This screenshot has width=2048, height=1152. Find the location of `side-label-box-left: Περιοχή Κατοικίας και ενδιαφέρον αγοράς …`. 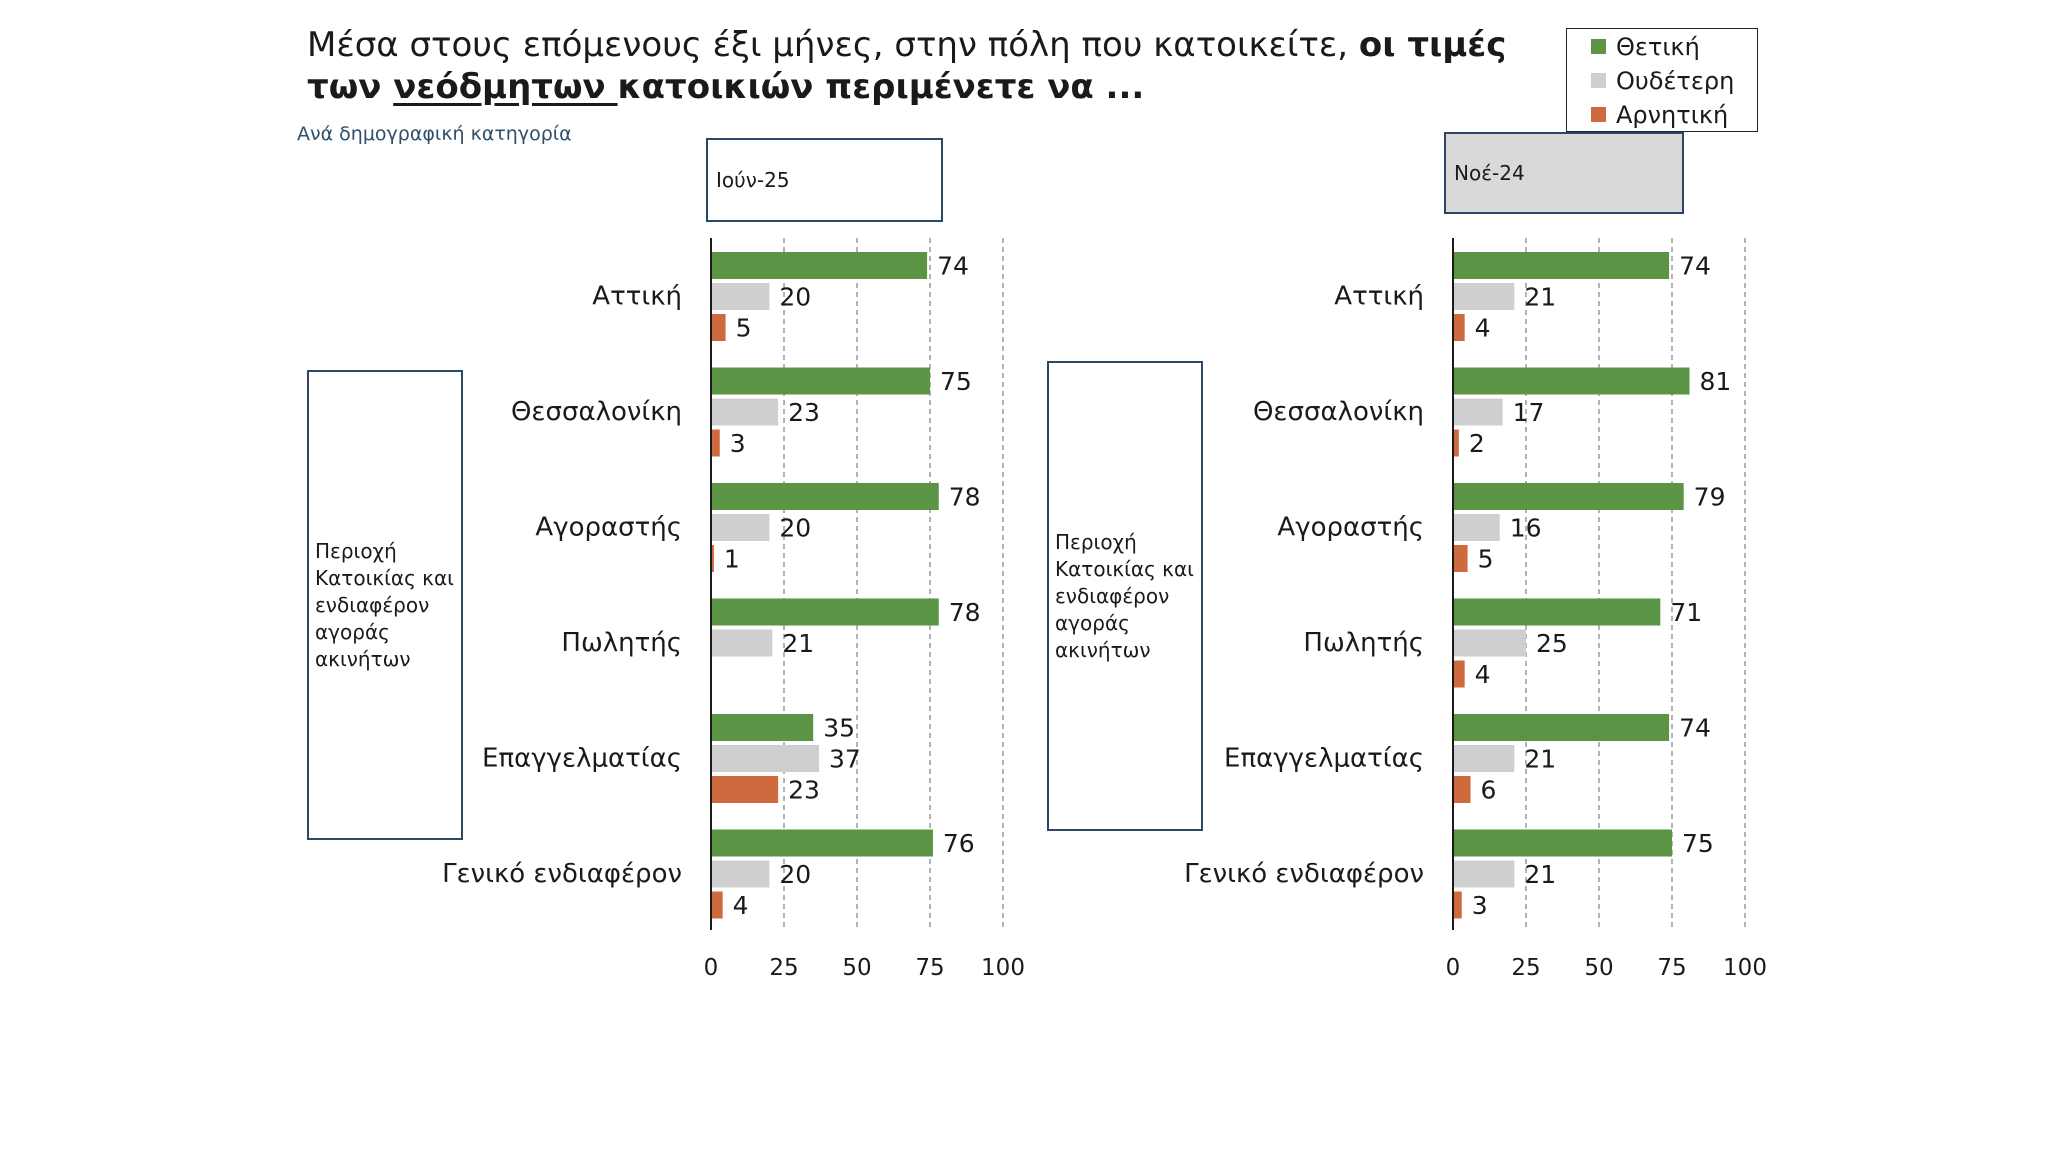

side-label-box-left: Περιοχή Κατοικίας και ενδιαφέρον αγοράς … is located at coordinates (385, 605).